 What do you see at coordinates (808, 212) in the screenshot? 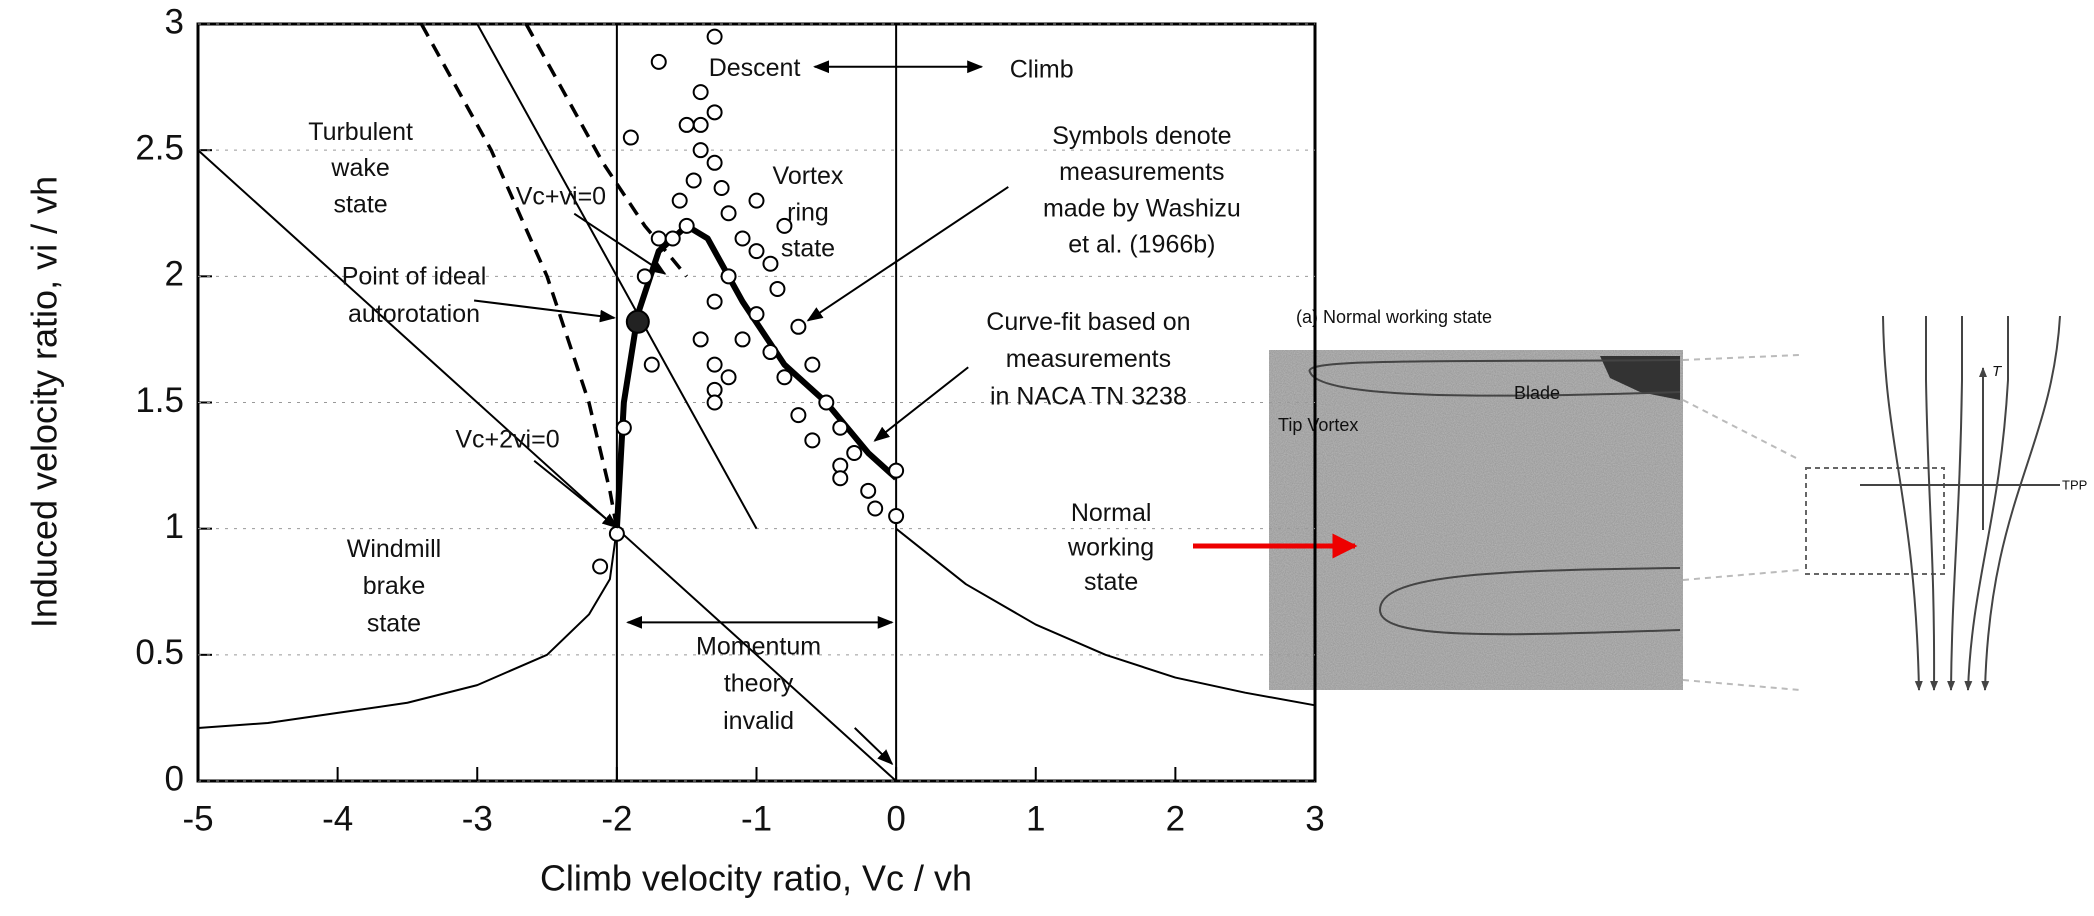
I see `annotation: ring` at bounding box center [808, 212].